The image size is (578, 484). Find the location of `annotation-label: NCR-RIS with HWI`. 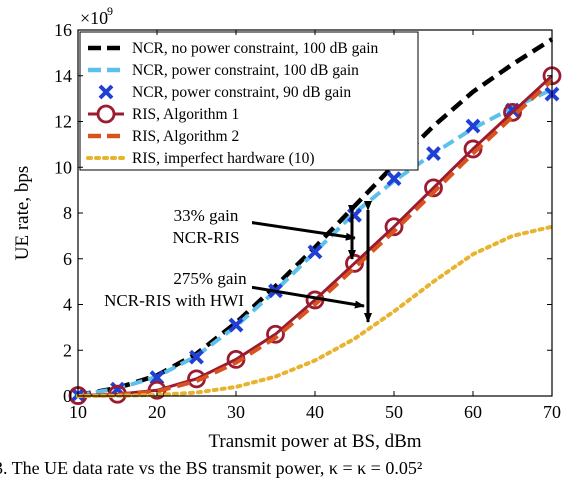

annotation-label: NCR-RIS with HWI is located at coordinates (174, 300).